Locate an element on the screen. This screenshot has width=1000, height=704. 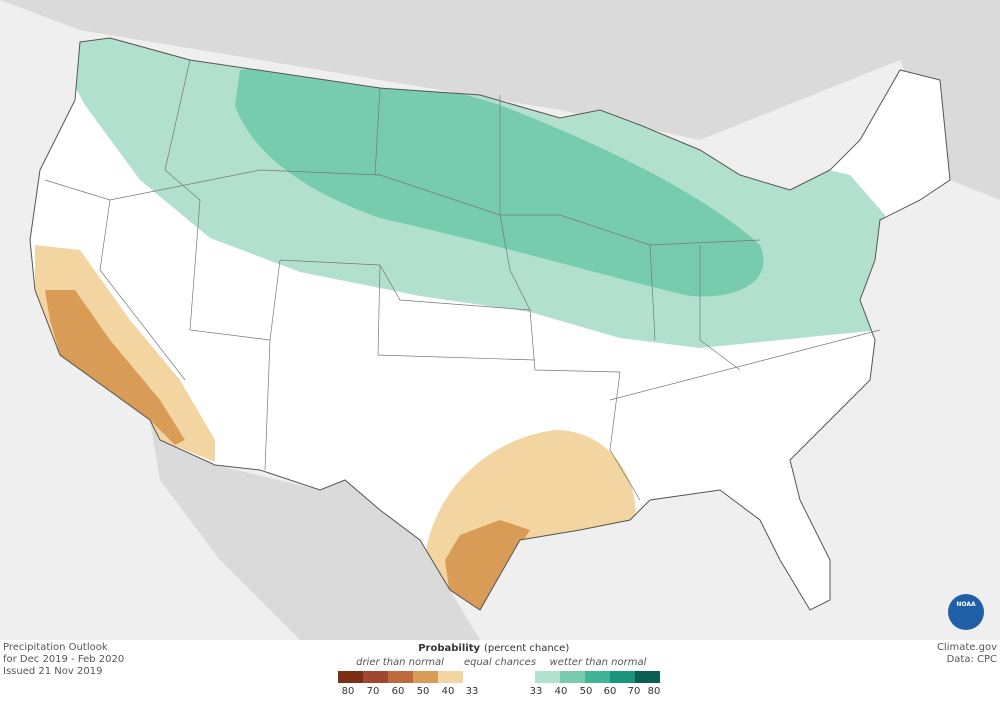
logo-text: NOAA is located at coordinates (966, 604).